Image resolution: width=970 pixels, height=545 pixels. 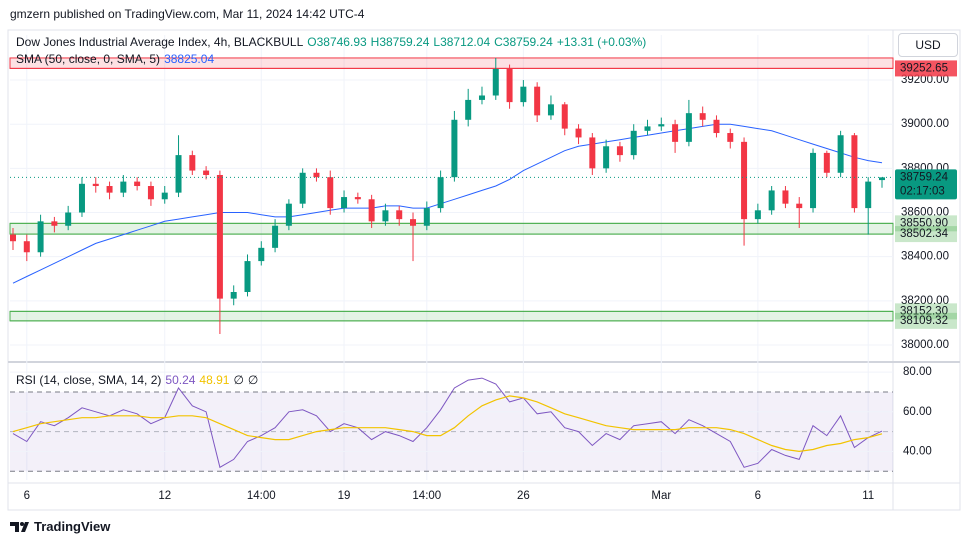 I want to click on zone-label: 38109.32, so click(x=924, y=321).